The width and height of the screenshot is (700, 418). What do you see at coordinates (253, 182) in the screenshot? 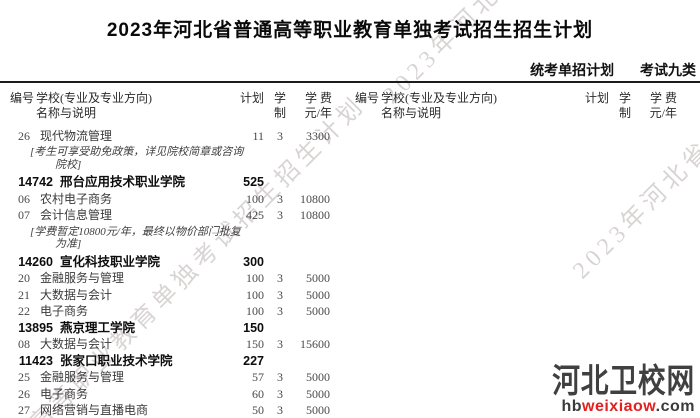
I see `row-plan: 525` at bounding box center [253, 182].